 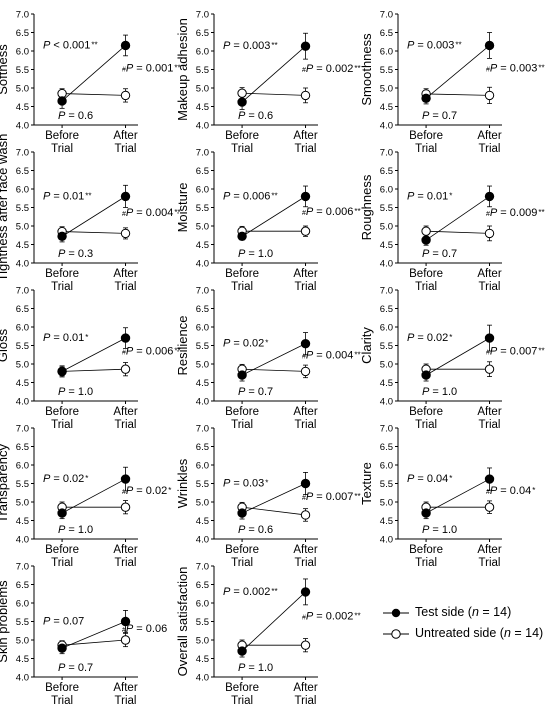 I want to click on annotation-untreated-p: P = 1.0, so click(x=439, y=392).